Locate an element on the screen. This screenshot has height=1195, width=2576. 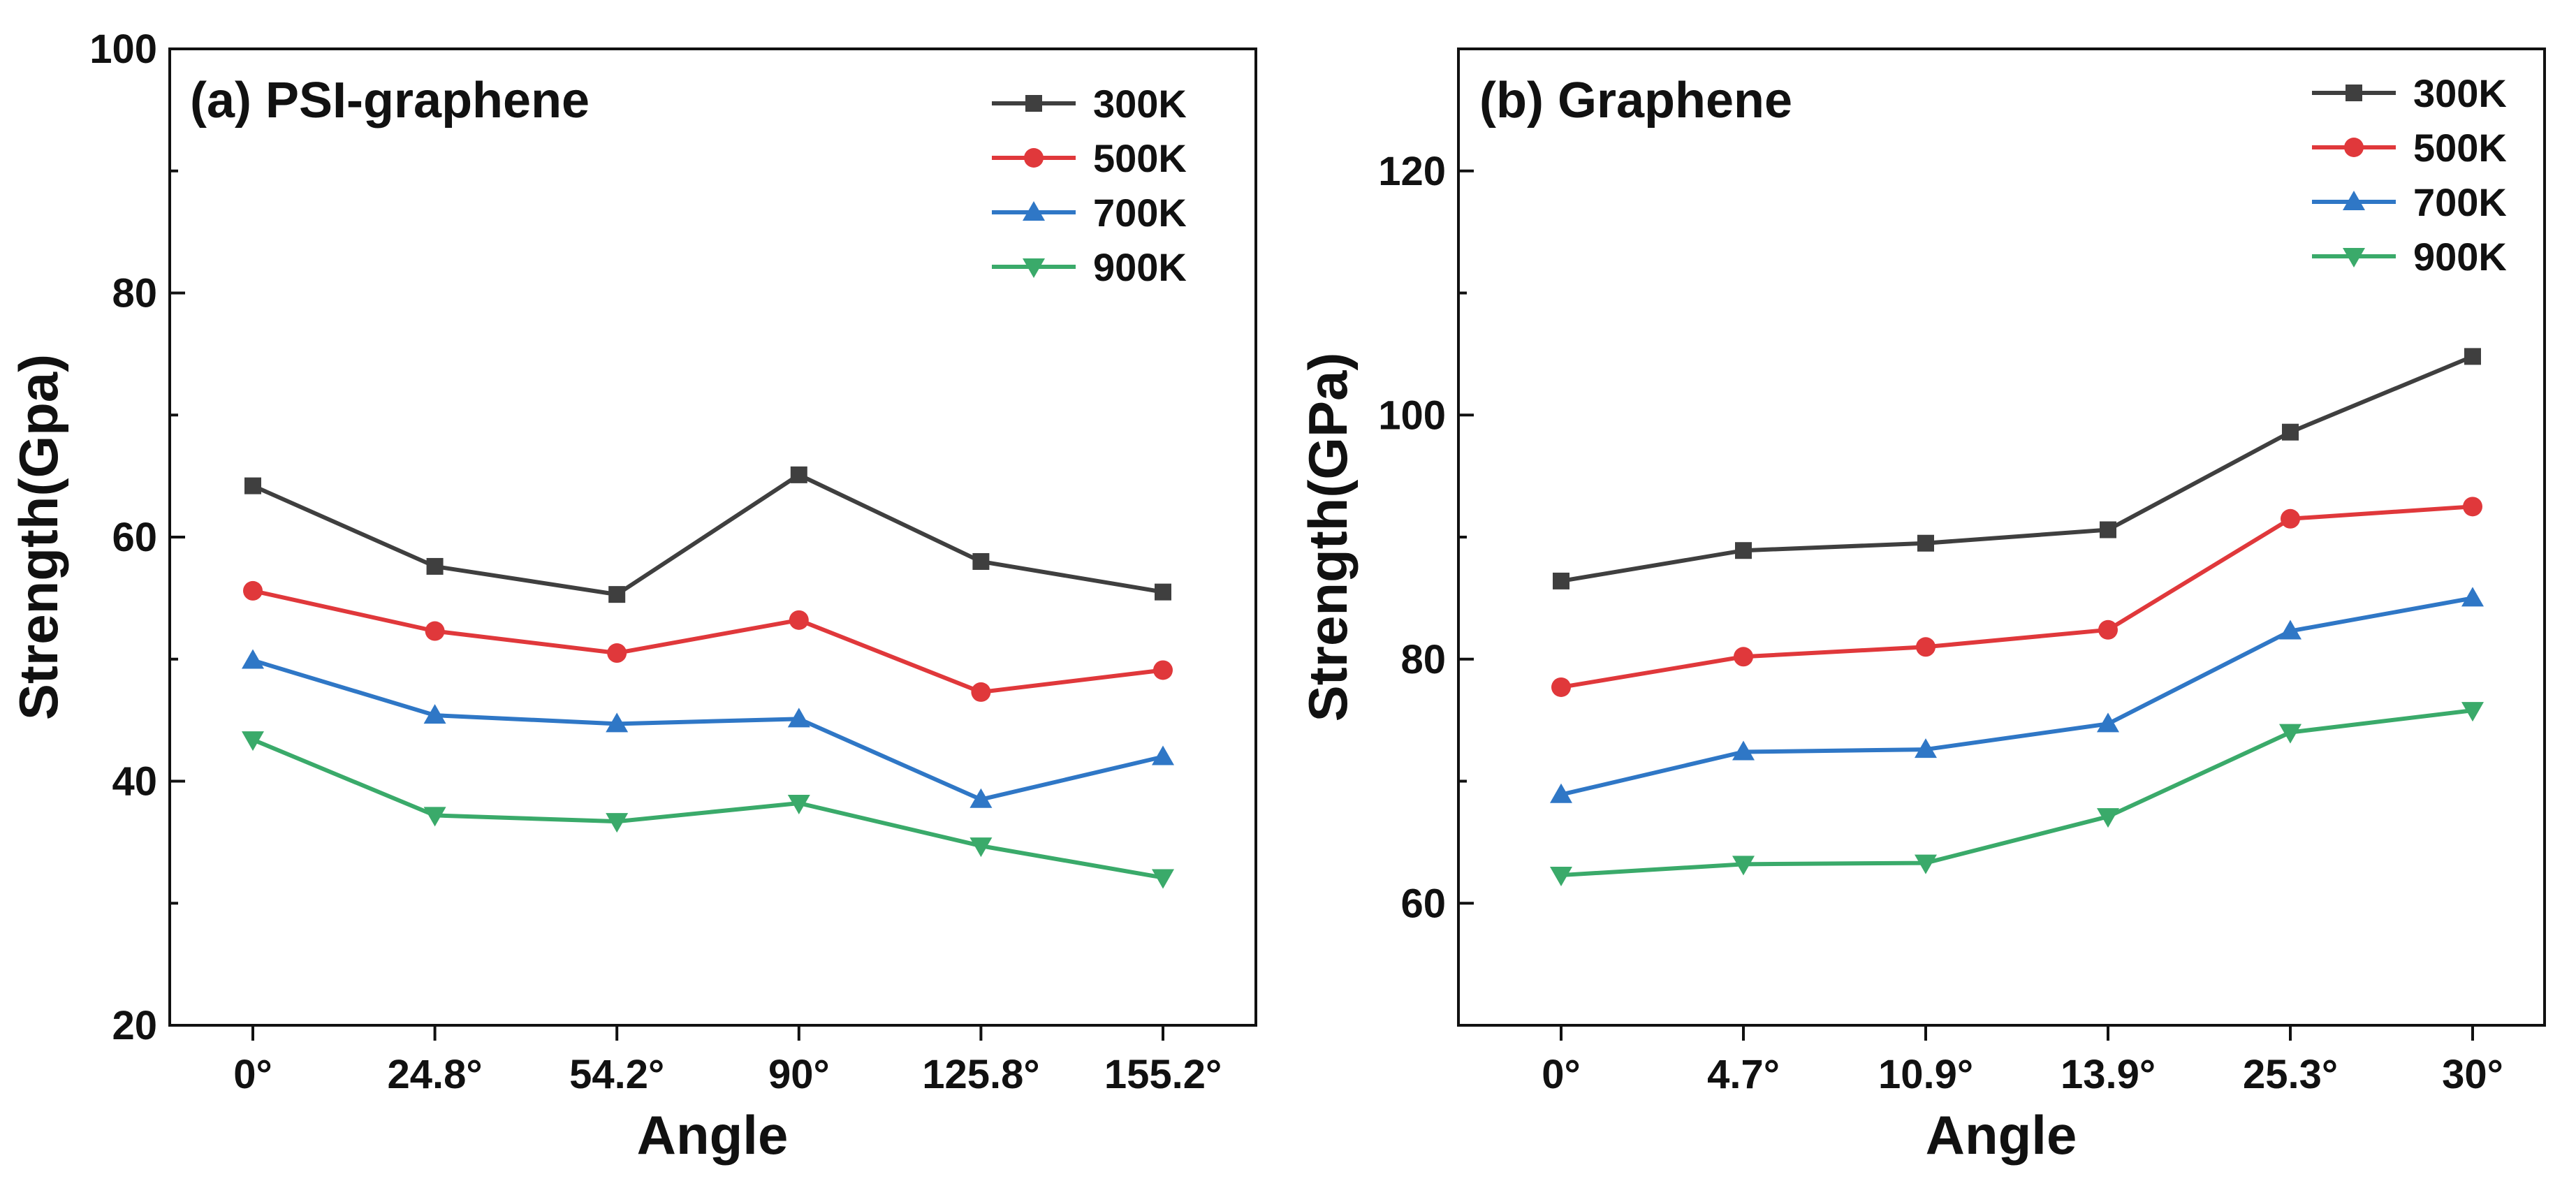
x-tick-label: 25.3° is located at coordinates (2290, 1074).